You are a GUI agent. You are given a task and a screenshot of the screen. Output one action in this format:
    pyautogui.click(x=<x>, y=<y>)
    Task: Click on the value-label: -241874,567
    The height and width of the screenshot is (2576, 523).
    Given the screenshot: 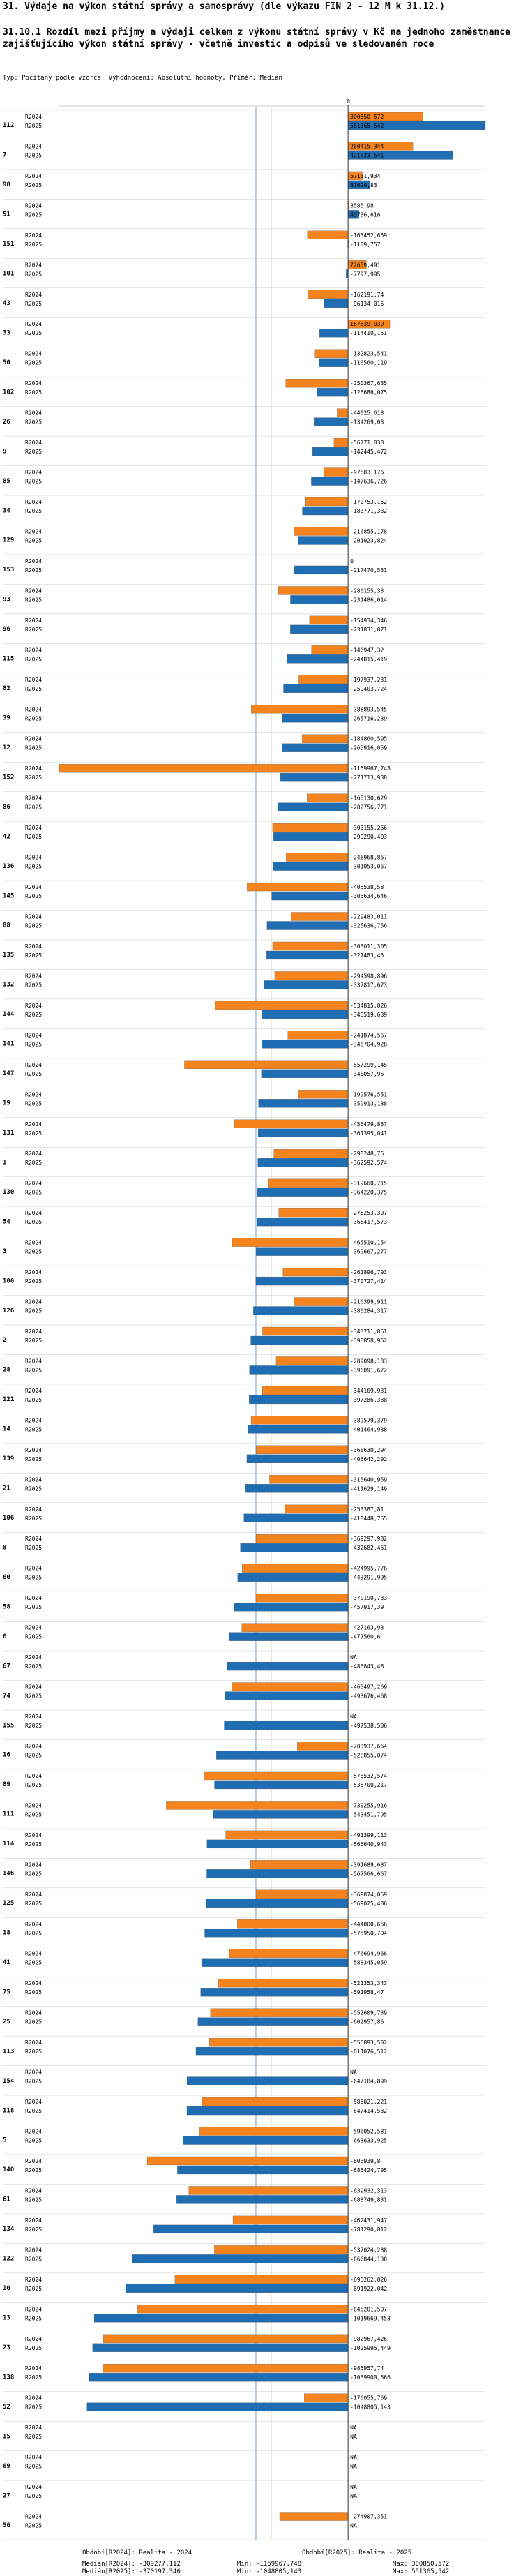 What is the action you would take?
    pyautogui.click(x=368, y=1035)
    